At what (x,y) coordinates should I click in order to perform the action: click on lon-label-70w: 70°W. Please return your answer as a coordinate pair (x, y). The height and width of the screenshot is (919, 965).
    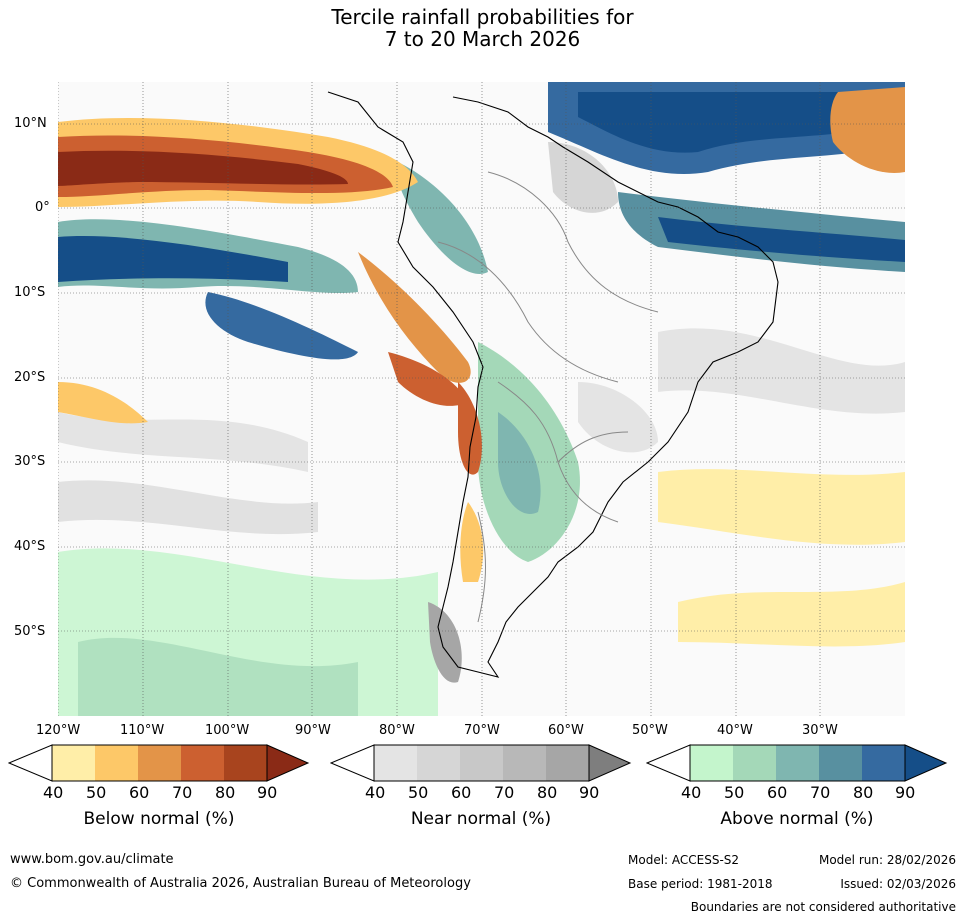
    Looking at the image, I should click on (482, 730).